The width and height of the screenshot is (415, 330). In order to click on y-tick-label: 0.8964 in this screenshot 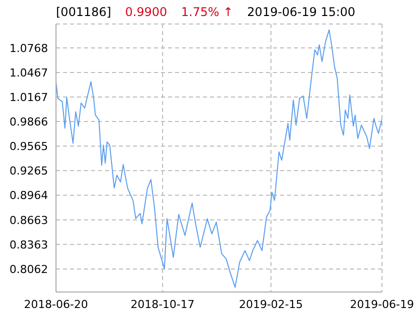, I will do `click(29, 195)`.